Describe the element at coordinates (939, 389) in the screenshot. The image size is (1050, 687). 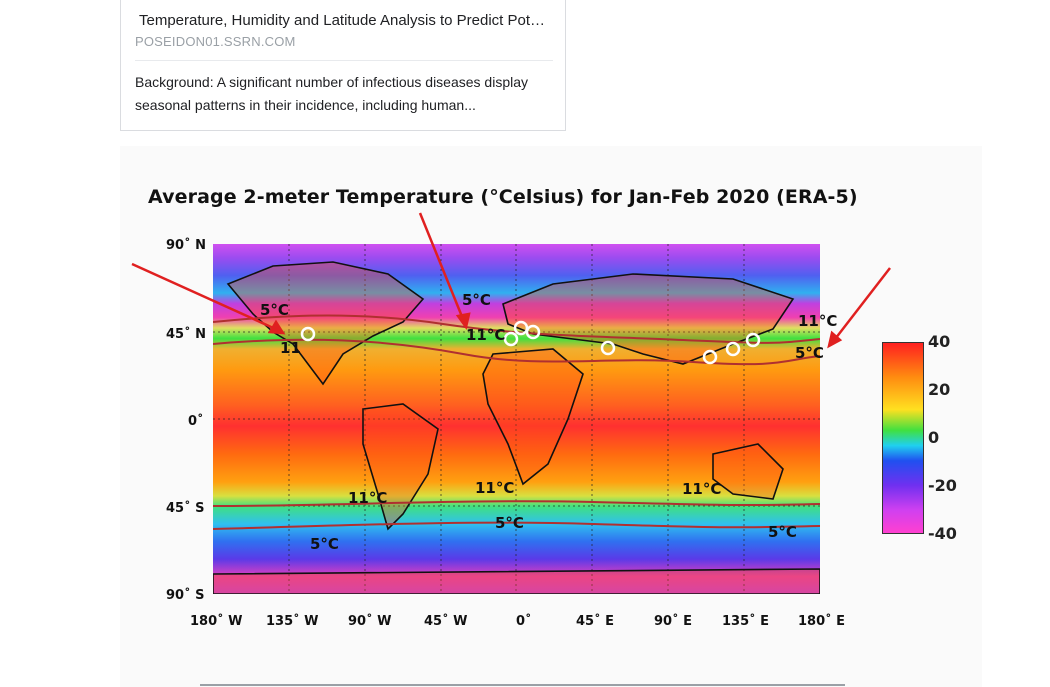
I see `colorbar-tick: 20` at that location.